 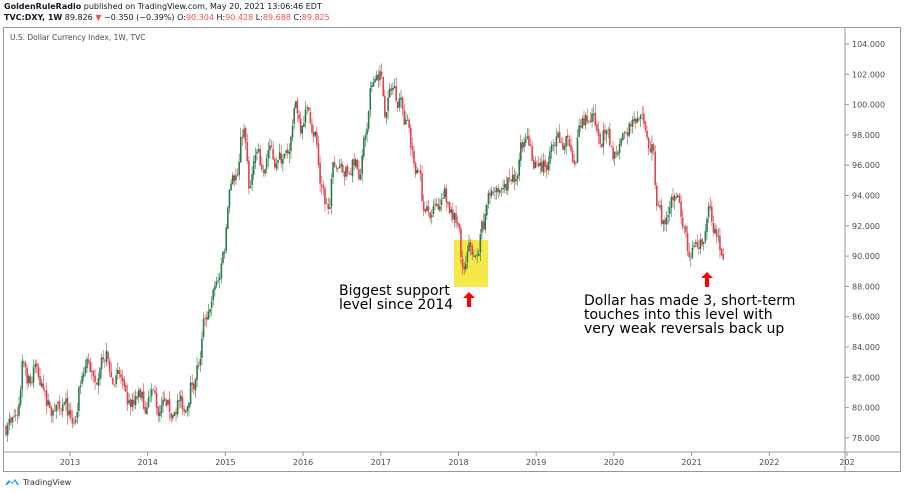 I want to click on support-line-1: Biggest support, so click(x=394, y=291).